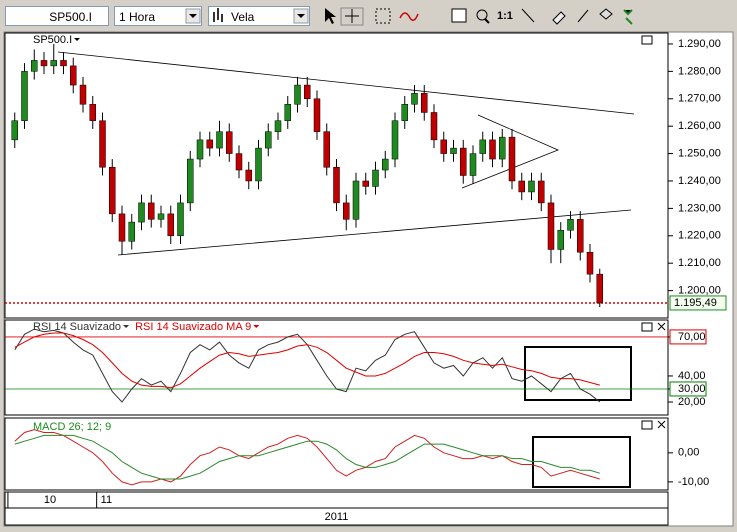 This screenshot has width=737, height=532. I want to click on highlight-box, so click(578, 373).